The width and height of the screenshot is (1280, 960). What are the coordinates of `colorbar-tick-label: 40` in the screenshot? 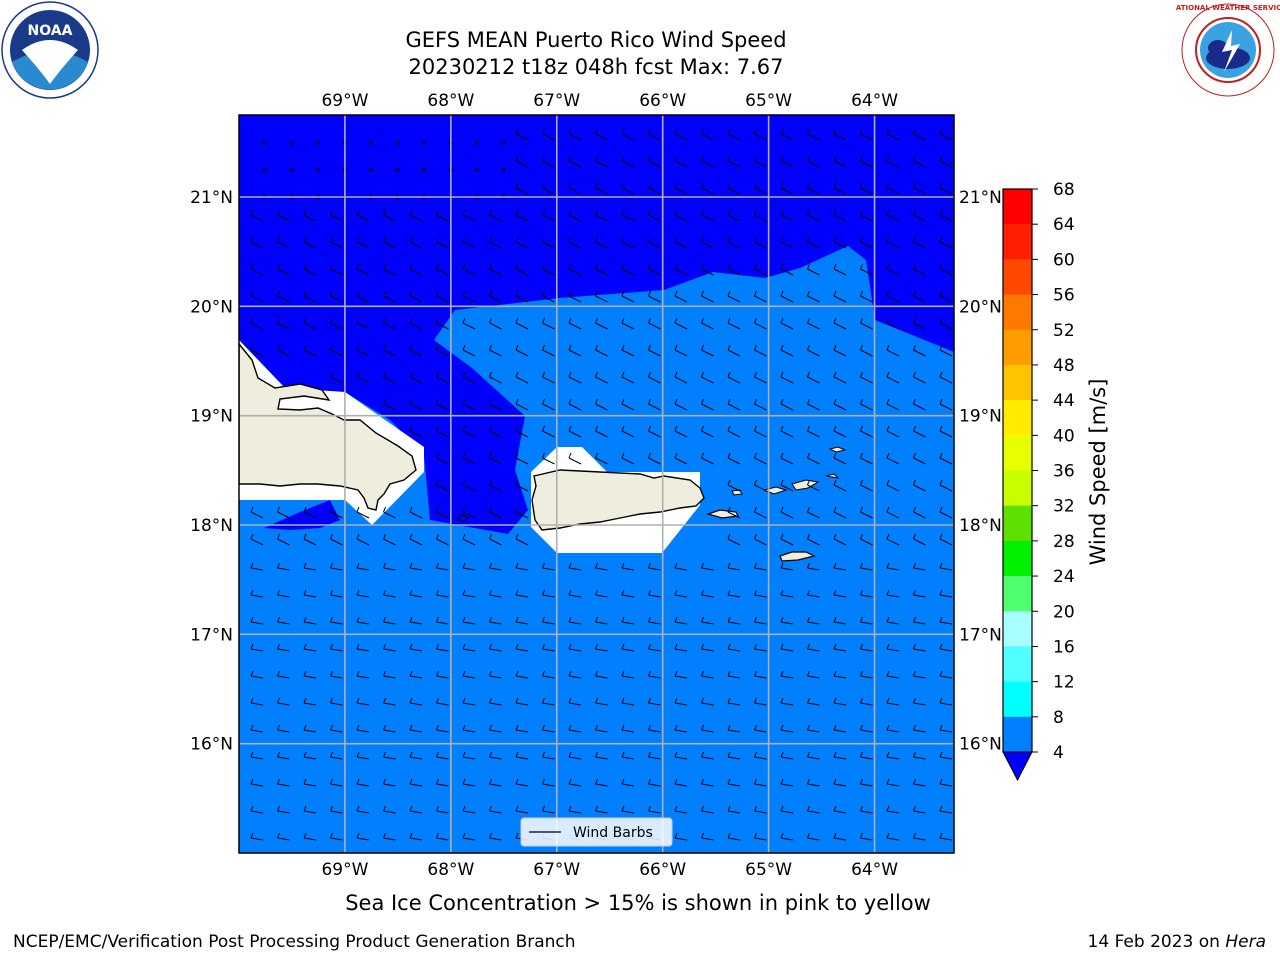 It's located at (1064, 436).